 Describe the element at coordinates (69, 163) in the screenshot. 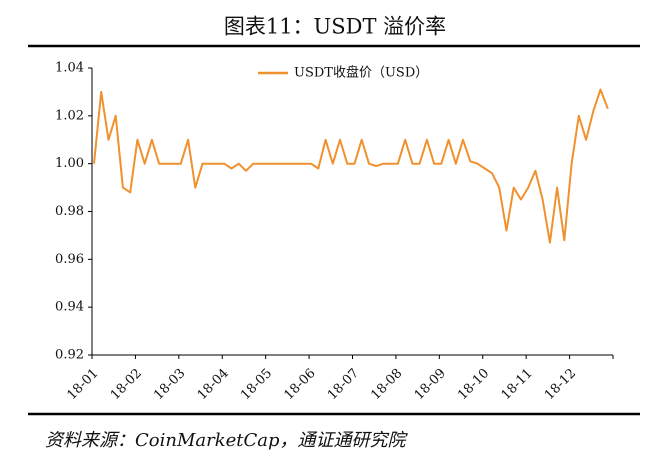

I see `y-tick-label: 1.00` at that location.